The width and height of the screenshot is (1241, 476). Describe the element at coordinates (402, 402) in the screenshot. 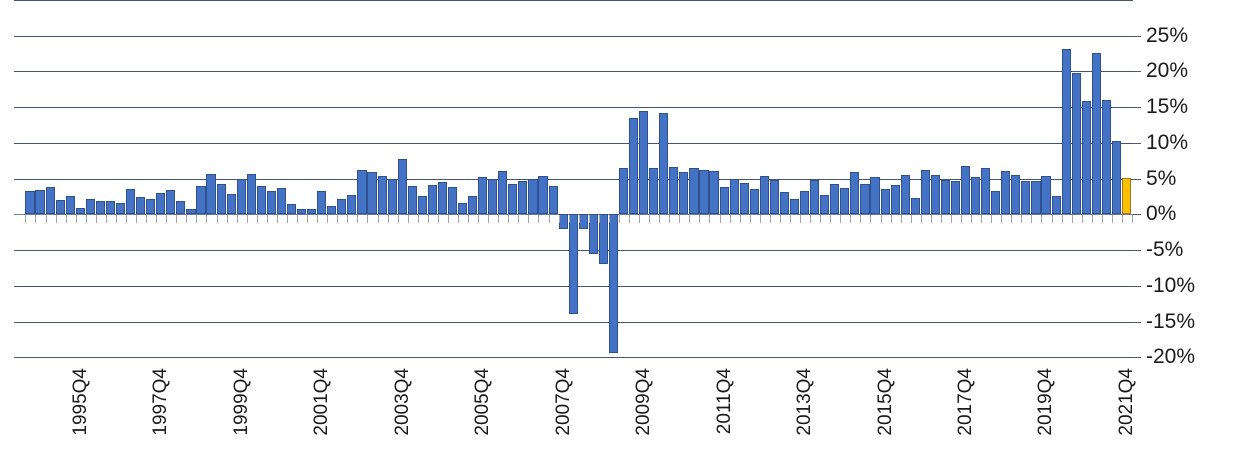

I see `x-axis-label: 2003Q4` at that location.